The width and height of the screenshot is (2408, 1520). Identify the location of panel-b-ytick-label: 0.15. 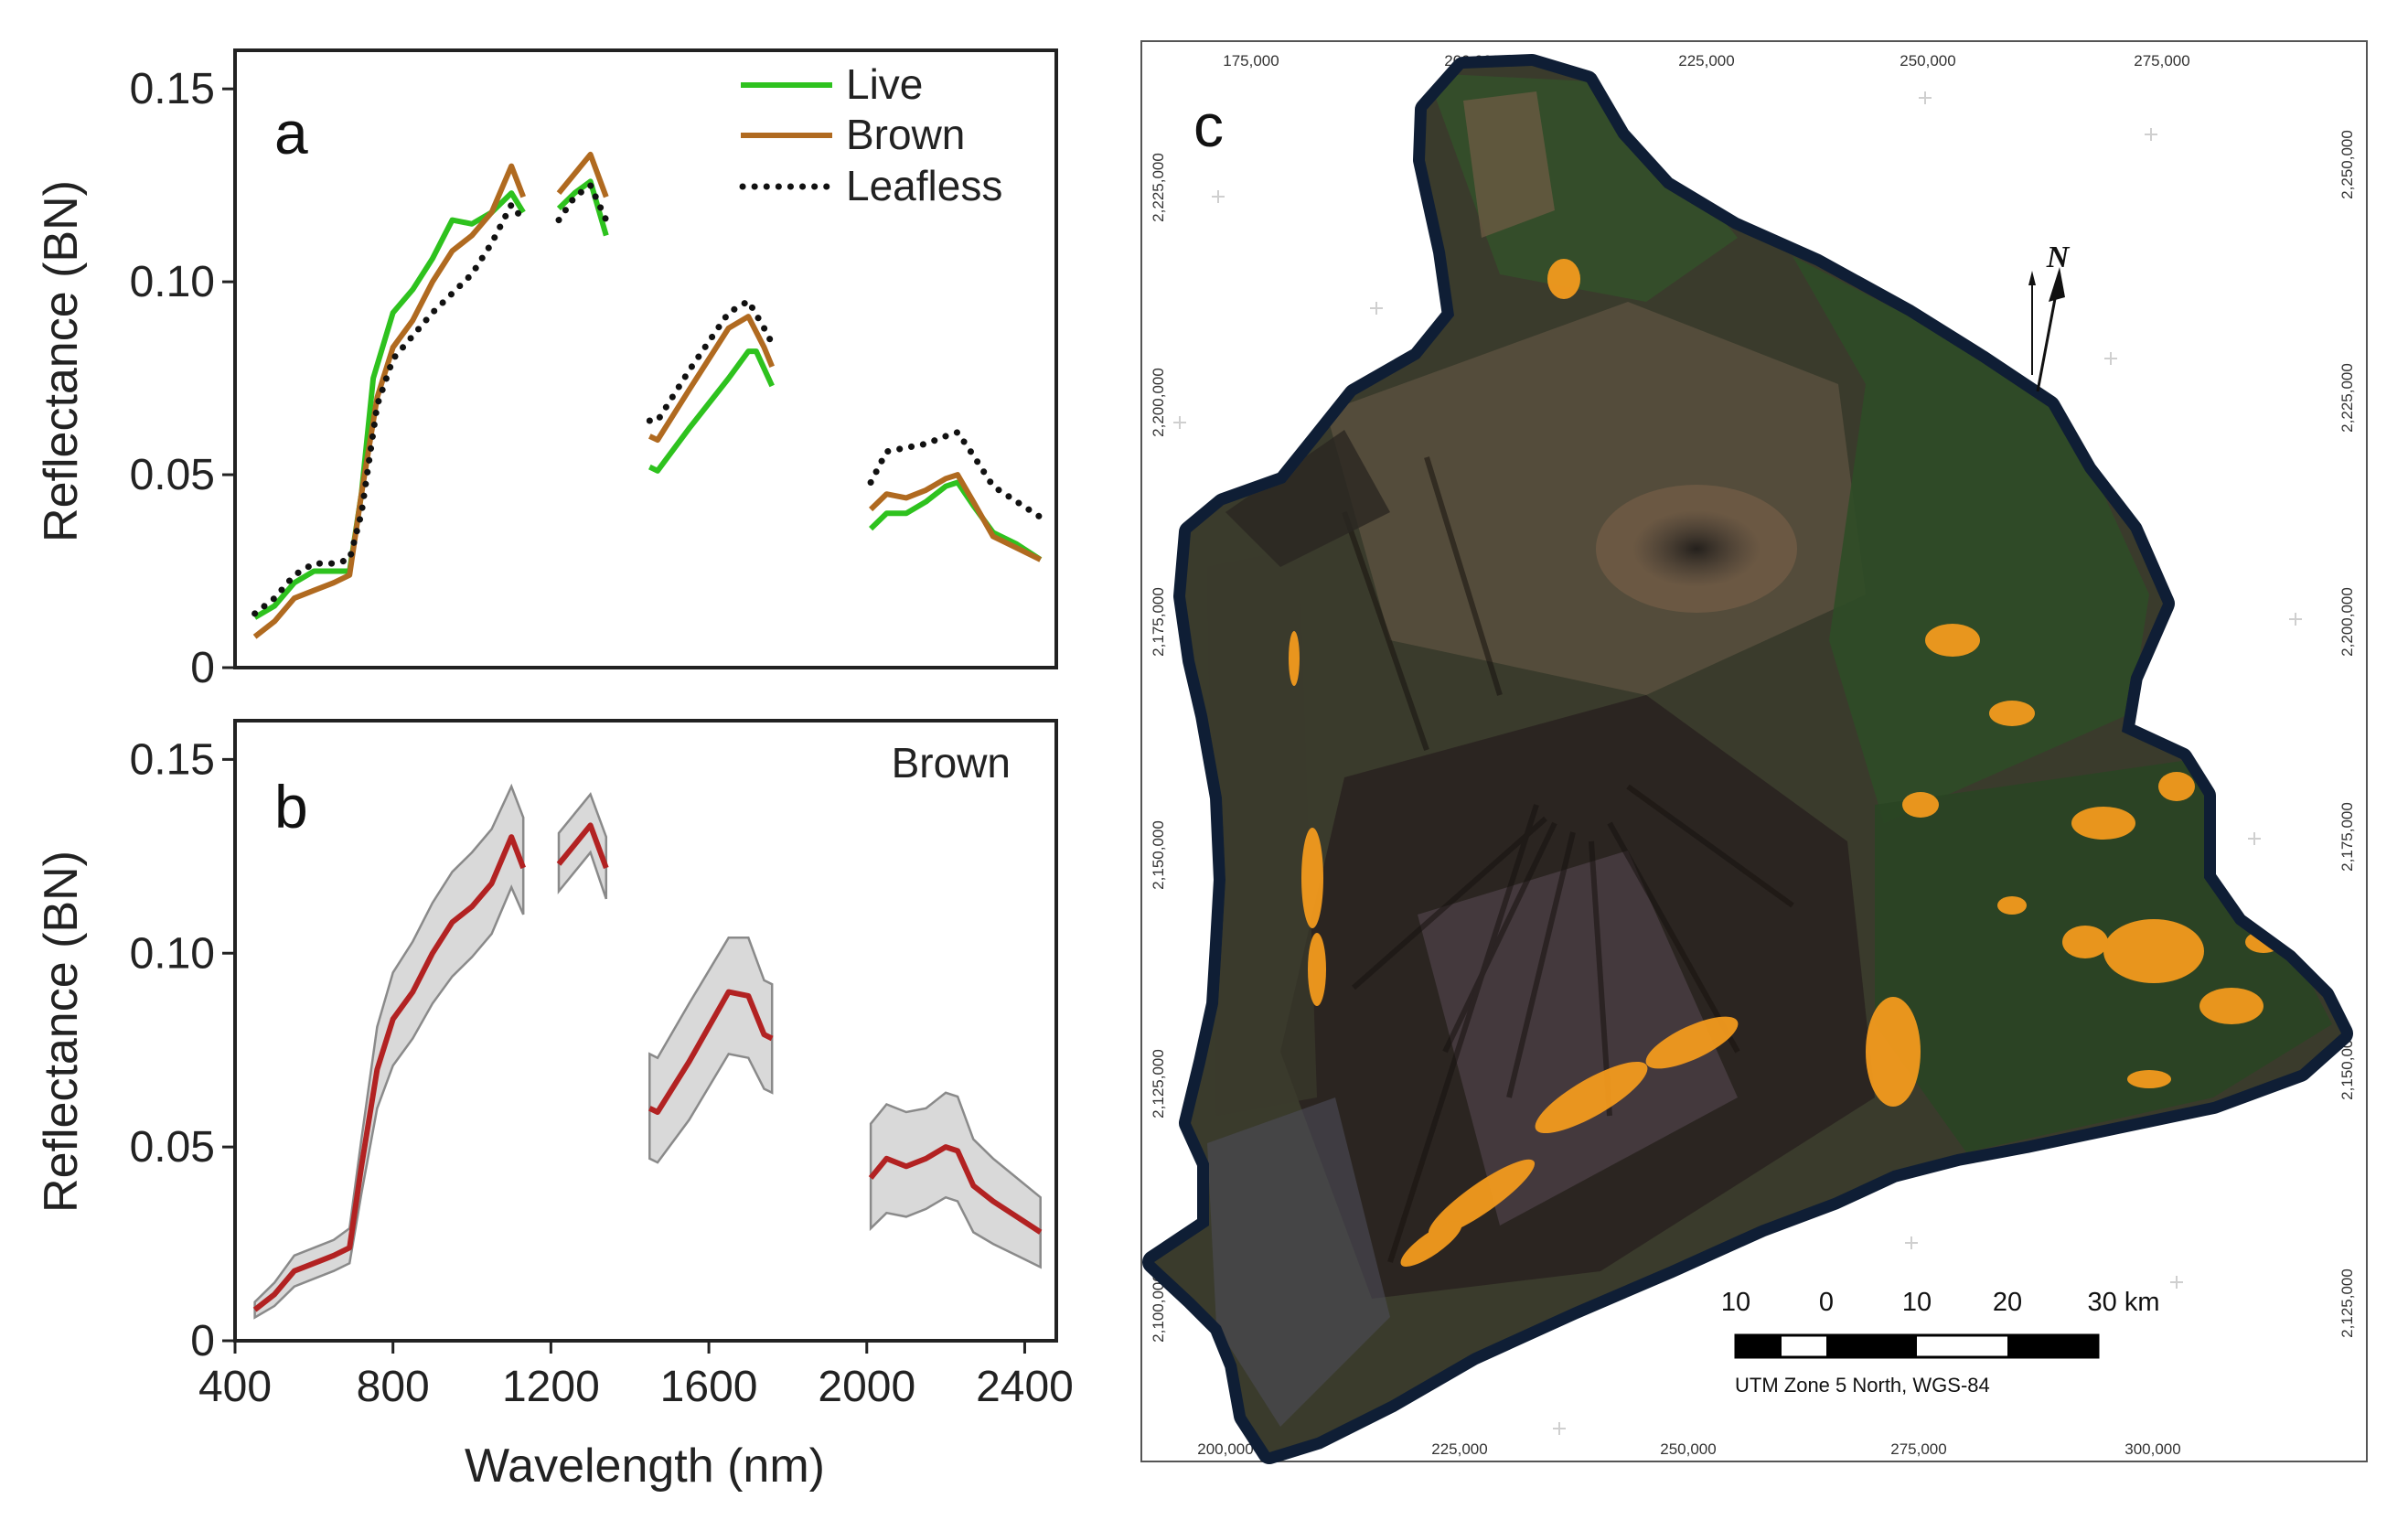
(172, 759).